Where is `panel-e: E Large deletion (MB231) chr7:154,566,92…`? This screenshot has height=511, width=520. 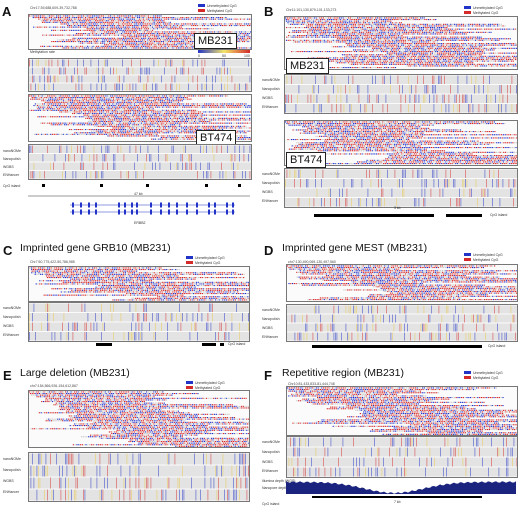
panel-e: E Large deletion (MB231) chr7:154,566,92… is located at coordinates (129, 436).